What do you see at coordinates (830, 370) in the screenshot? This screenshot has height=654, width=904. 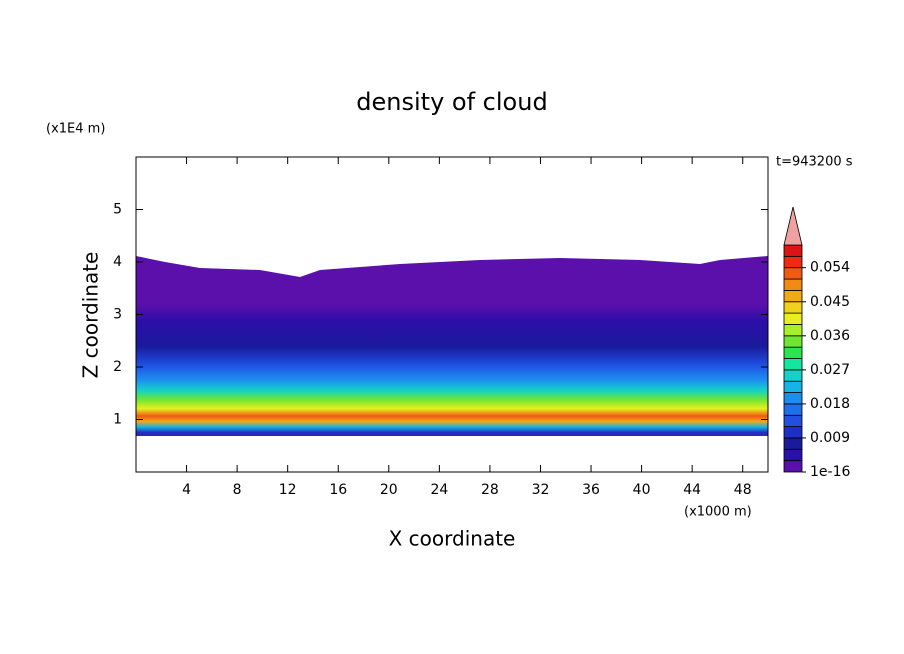 I see `colorbar-tick-label: 0.027` at bounding box center [830, 370].